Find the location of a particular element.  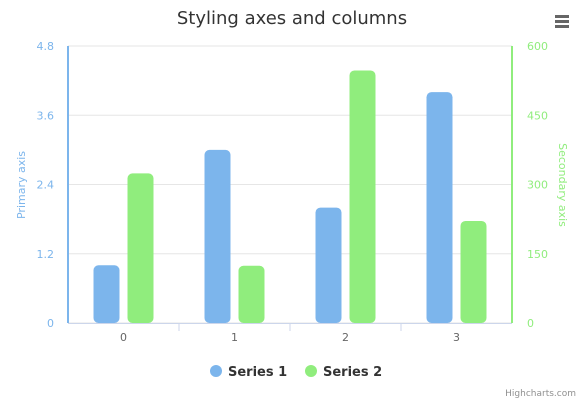

x-axis-tick-label: 3 is located at coordinates (456, 337).